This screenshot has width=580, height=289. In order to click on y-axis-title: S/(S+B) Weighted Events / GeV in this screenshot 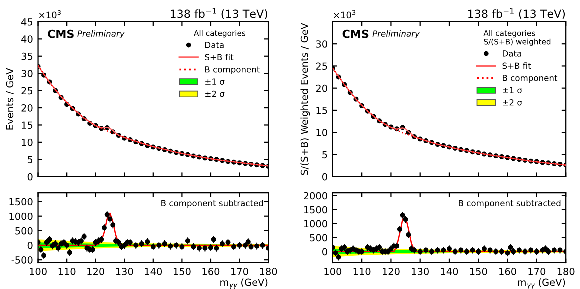, I will do `click(305, 99)`.